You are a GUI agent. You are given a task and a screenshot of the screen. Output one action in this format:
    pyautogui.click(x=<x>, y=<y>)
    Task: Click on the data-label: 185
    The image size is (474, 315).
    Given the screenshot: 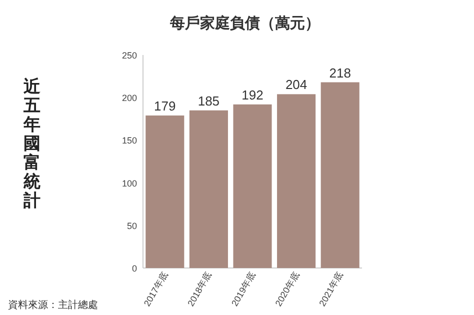 What is the action you would take?
    pyautogui.click(x=209, y=100)
    